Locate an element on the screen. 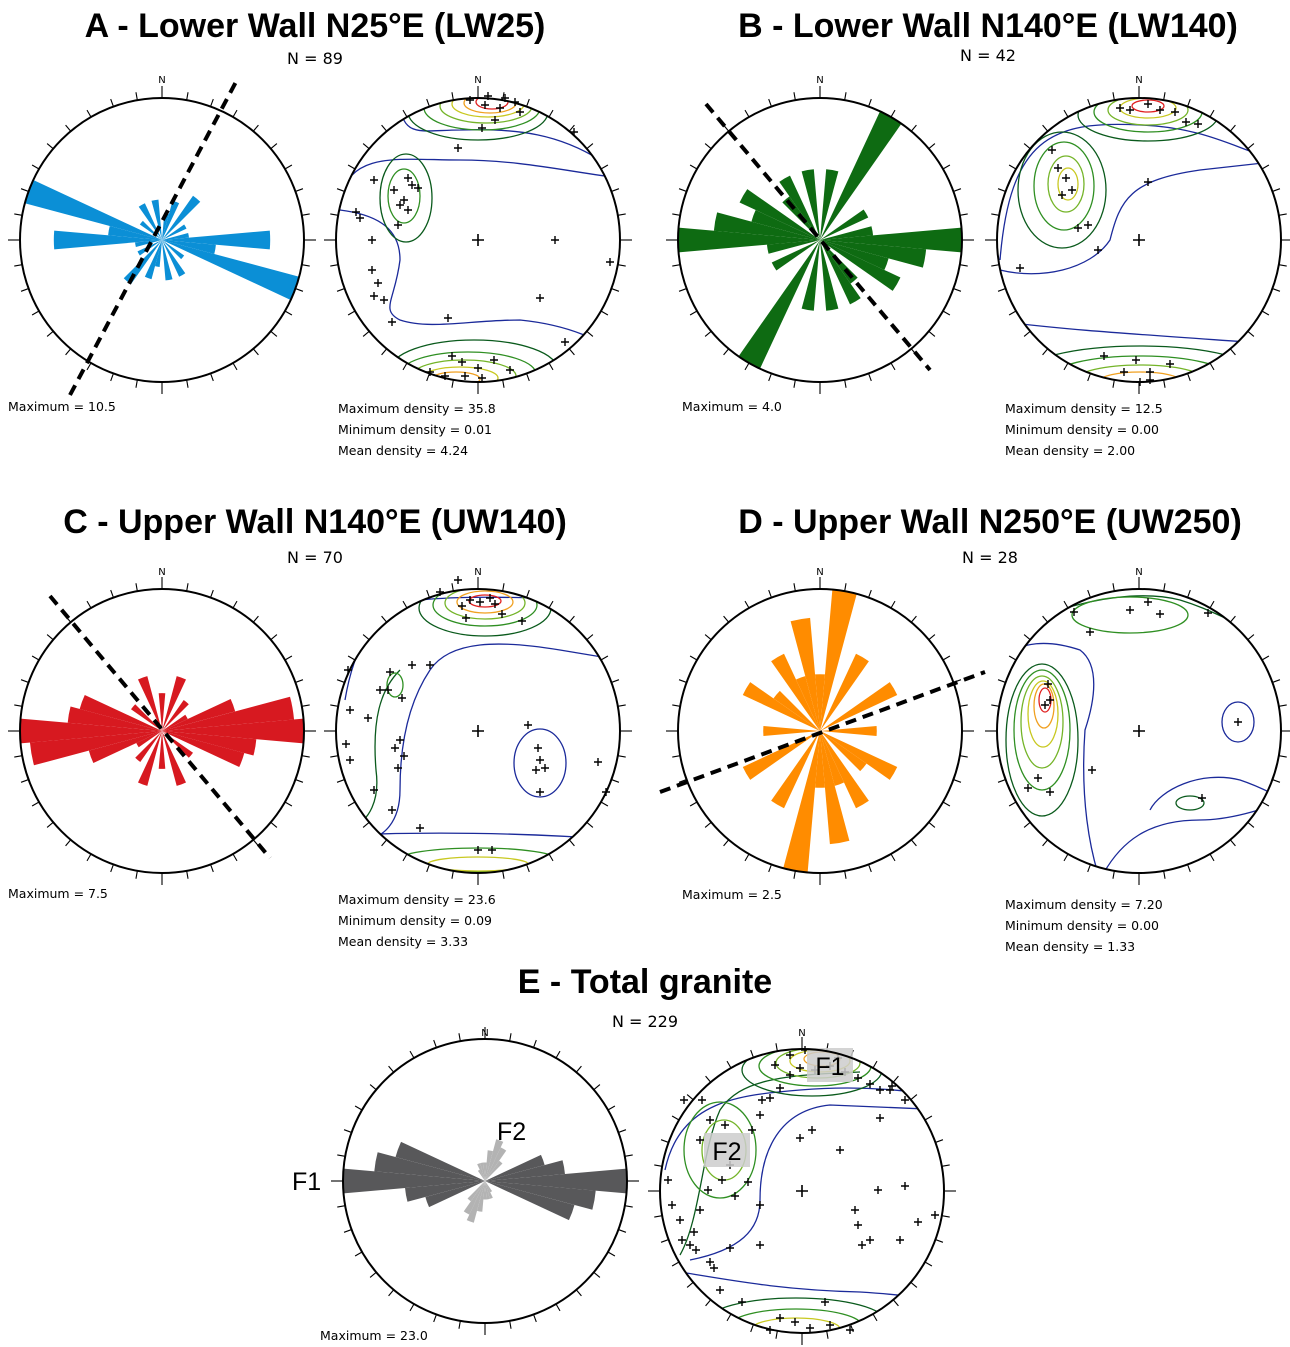 This screenshot has width=1290, height=1347. wall-orientation-line is located at coordinates (160, 727).